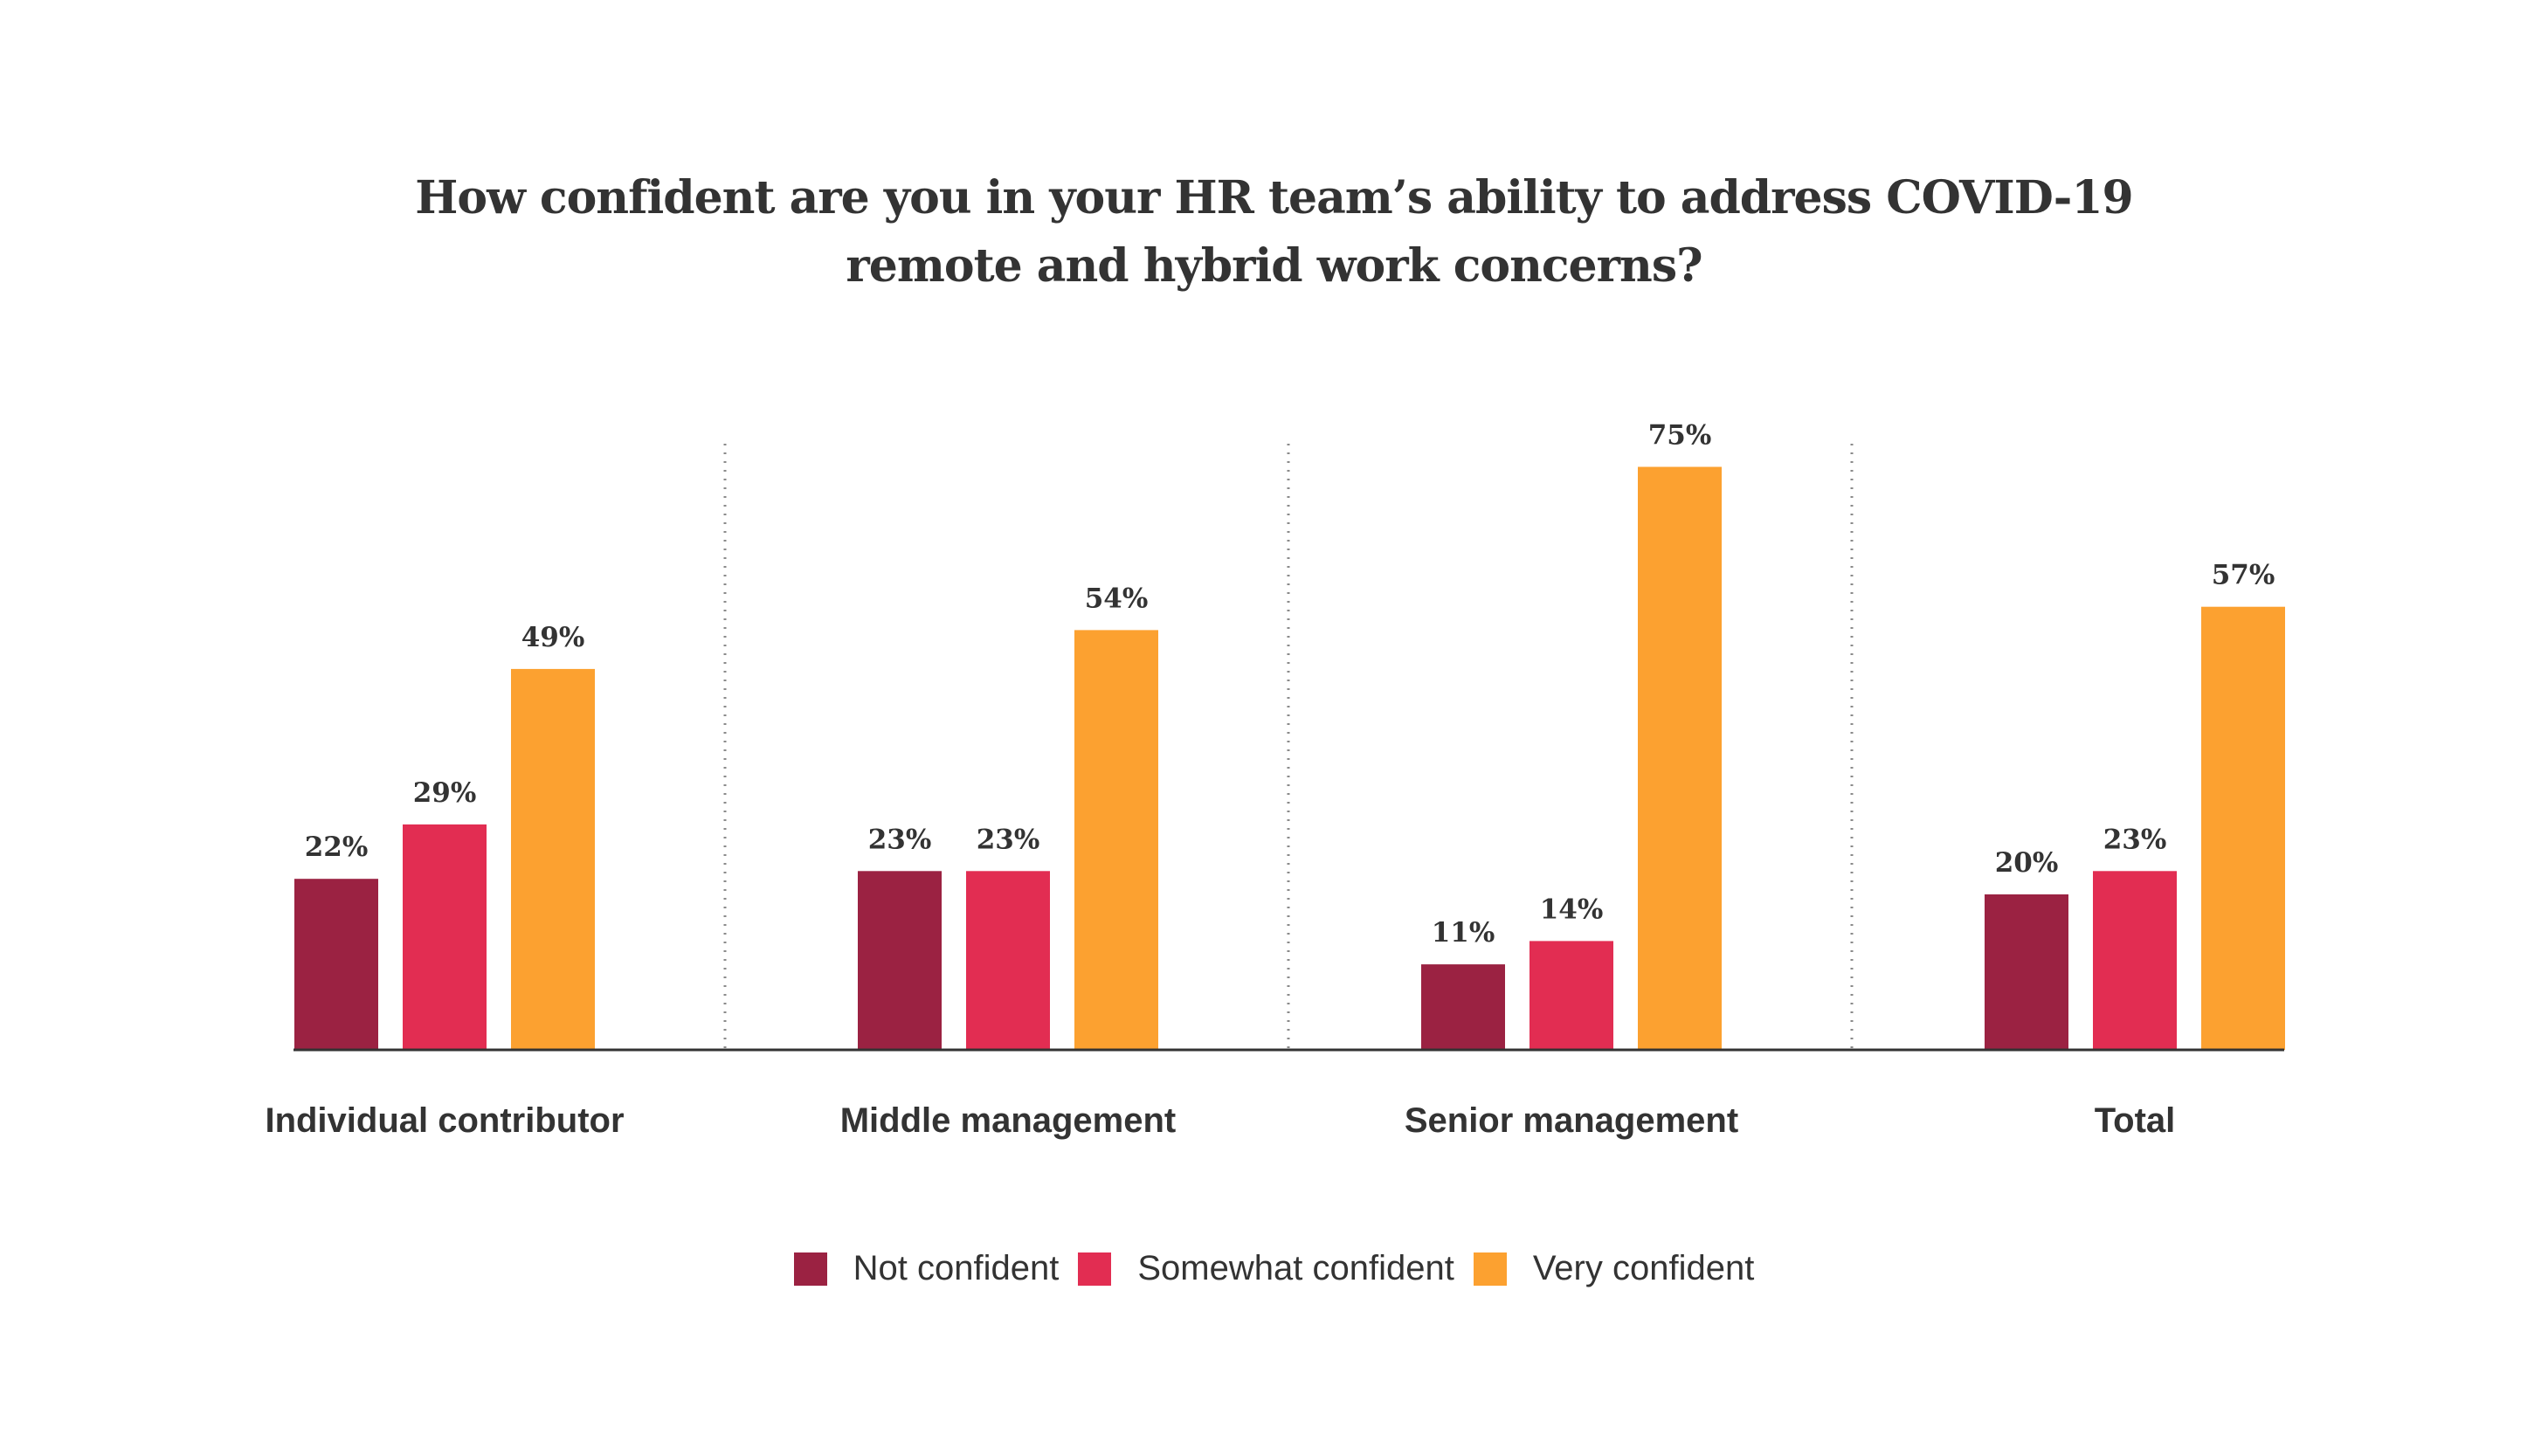 The image size is (2548, 1456). Describe the element at coordinates (1572, 1120) in the screenshot. I see `category-label-senior-management: Senior management` at that location.